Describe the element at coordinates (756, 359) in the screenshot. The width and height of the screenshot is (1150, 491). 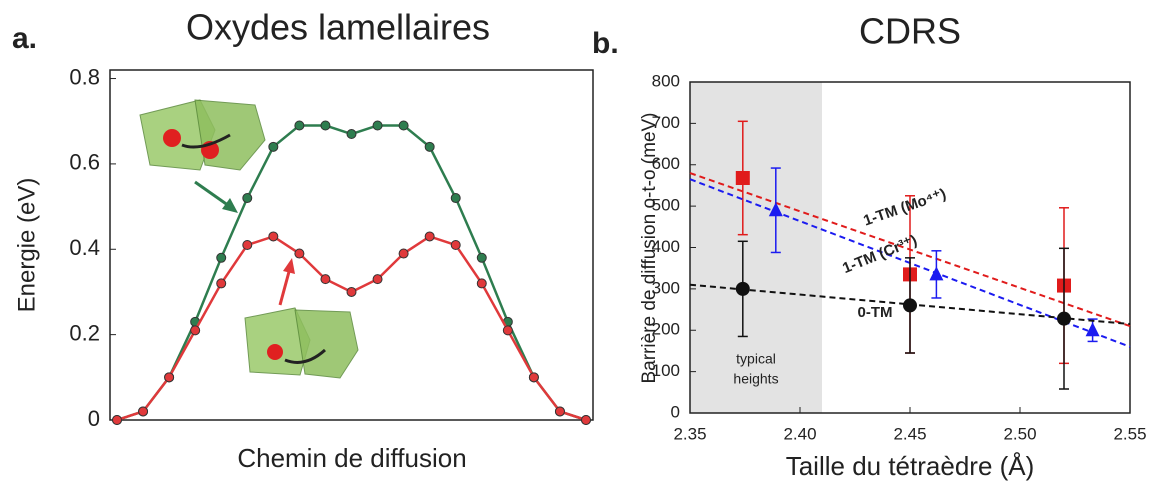
I see `shade-label: typical` at that location.